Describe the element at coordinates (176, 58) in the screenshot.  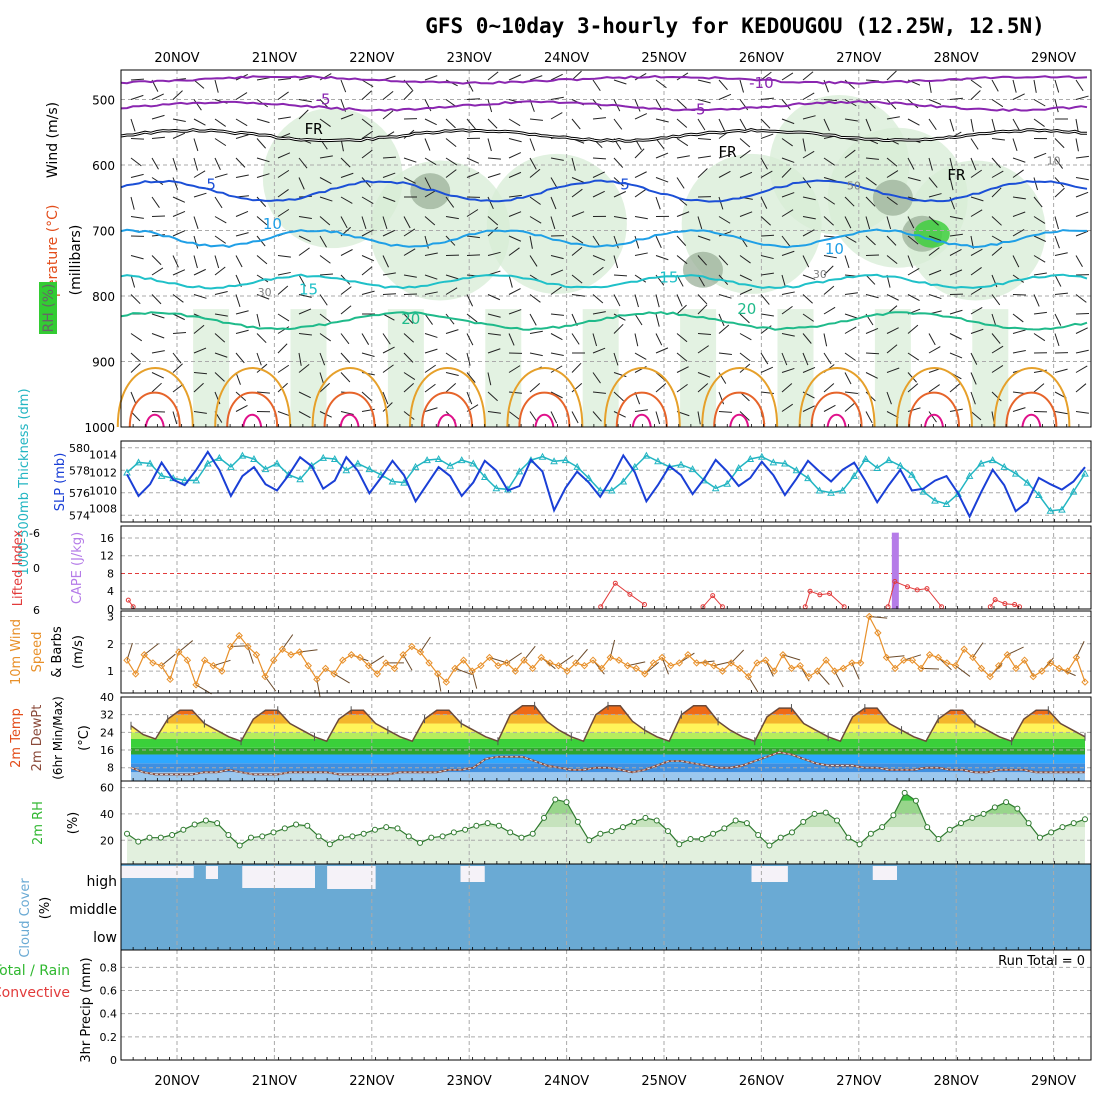
I see `date-label-top: 20NOV` at that location.